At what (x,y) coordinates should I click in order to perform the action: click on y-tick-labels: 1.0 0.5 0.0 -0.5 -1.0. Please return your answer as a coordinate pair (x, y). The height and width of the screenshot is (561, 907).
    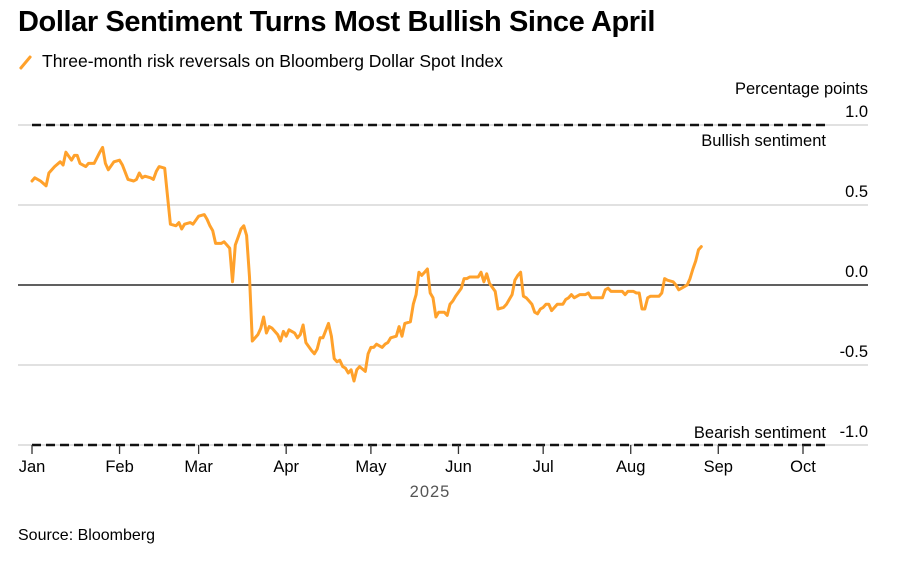
    Looking at the image, I should click on (854, 272).